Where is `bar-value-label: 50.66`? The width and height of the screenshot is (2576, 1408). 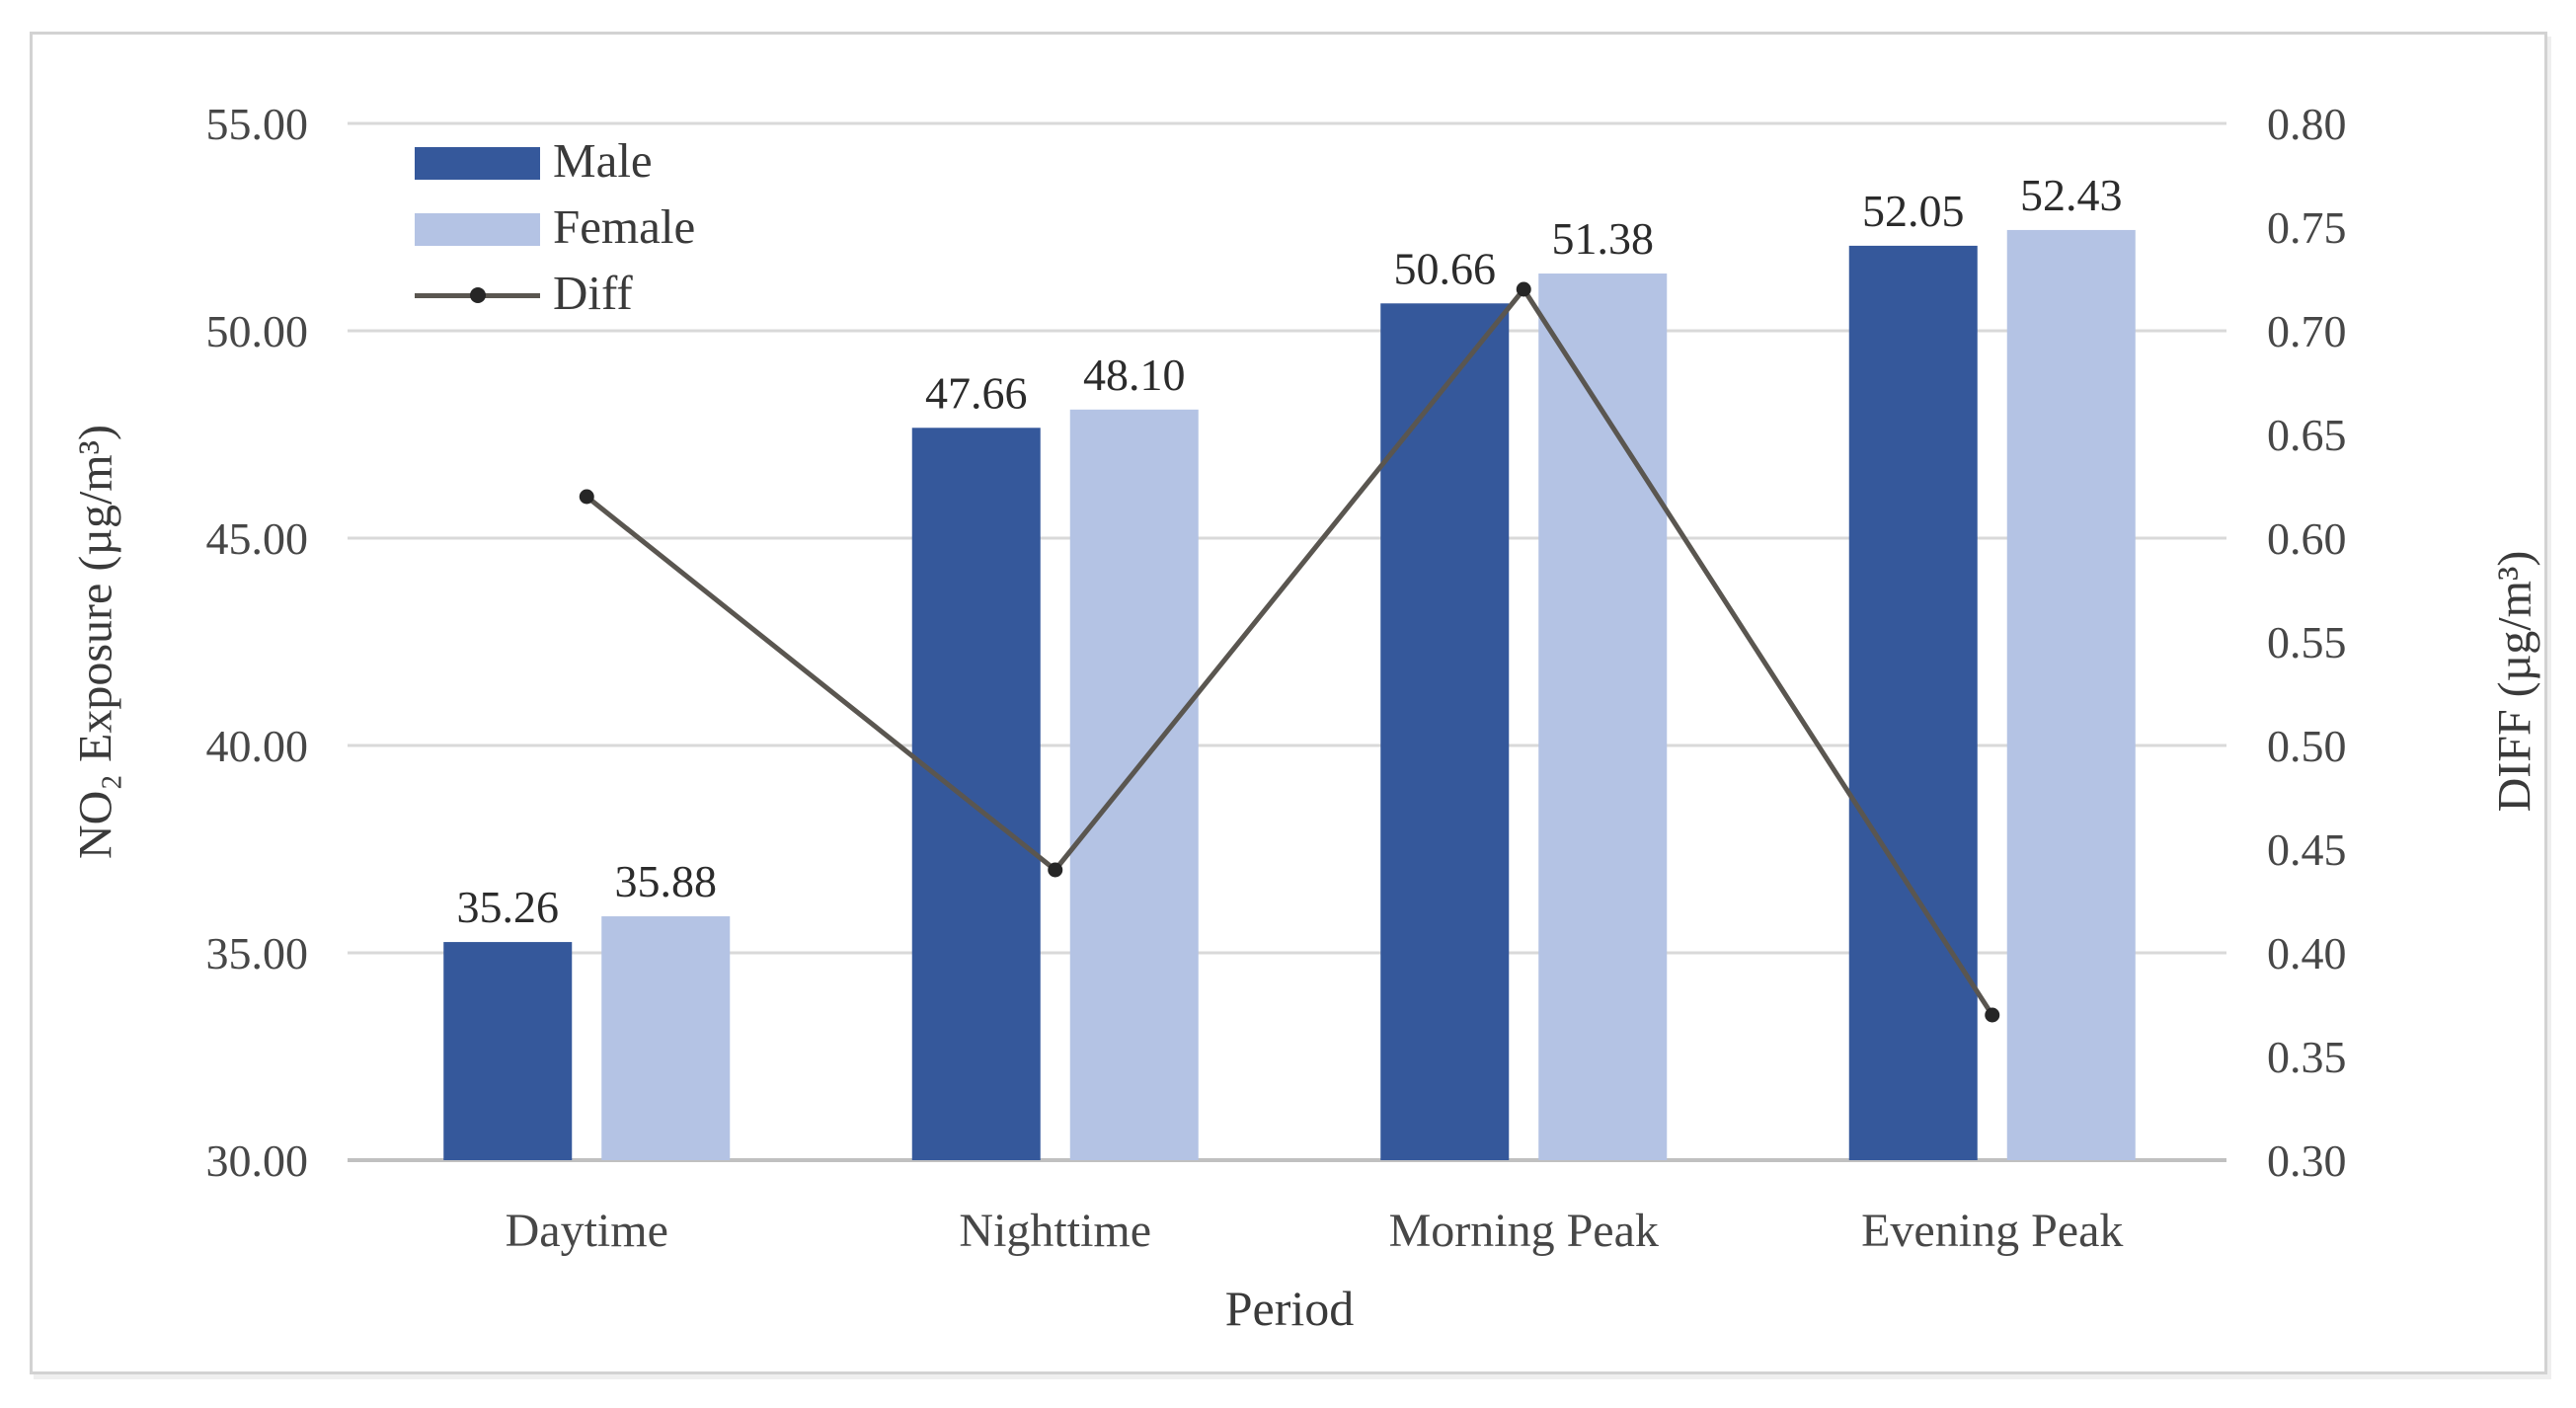 bar-value-label: 50.66 is located at coordinates (1445, 268).